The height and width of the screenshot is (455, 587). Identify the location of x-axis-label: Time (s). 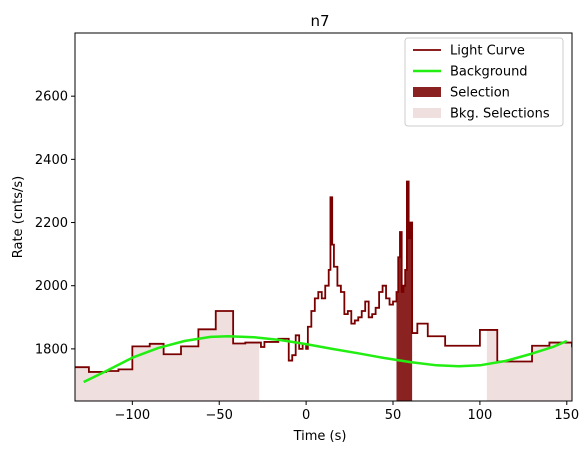
(320, 436).